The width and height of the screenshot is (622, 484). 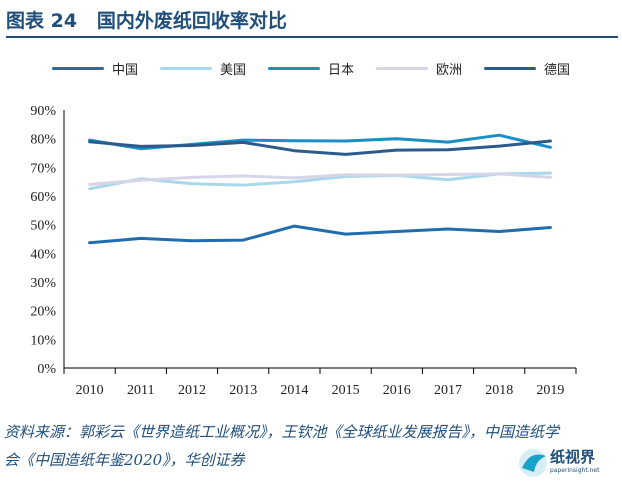 I want to click on legend-label: 美国, so click(x=232, y=70).